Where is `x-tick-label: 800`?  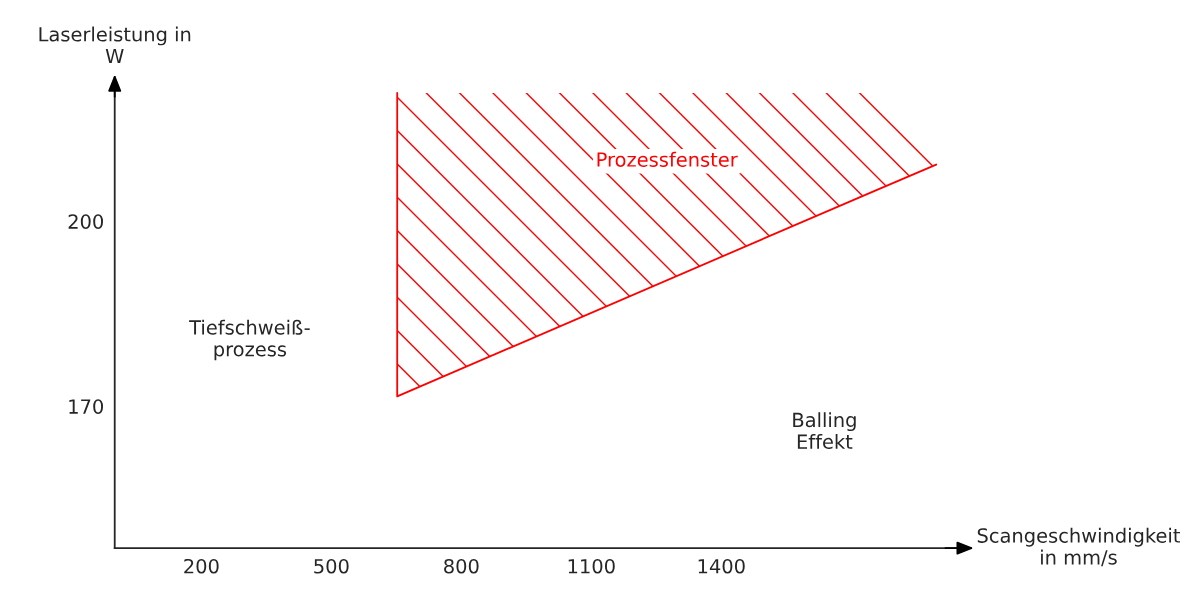
x-tick-label: 800 is located at coordinates (461, 566).